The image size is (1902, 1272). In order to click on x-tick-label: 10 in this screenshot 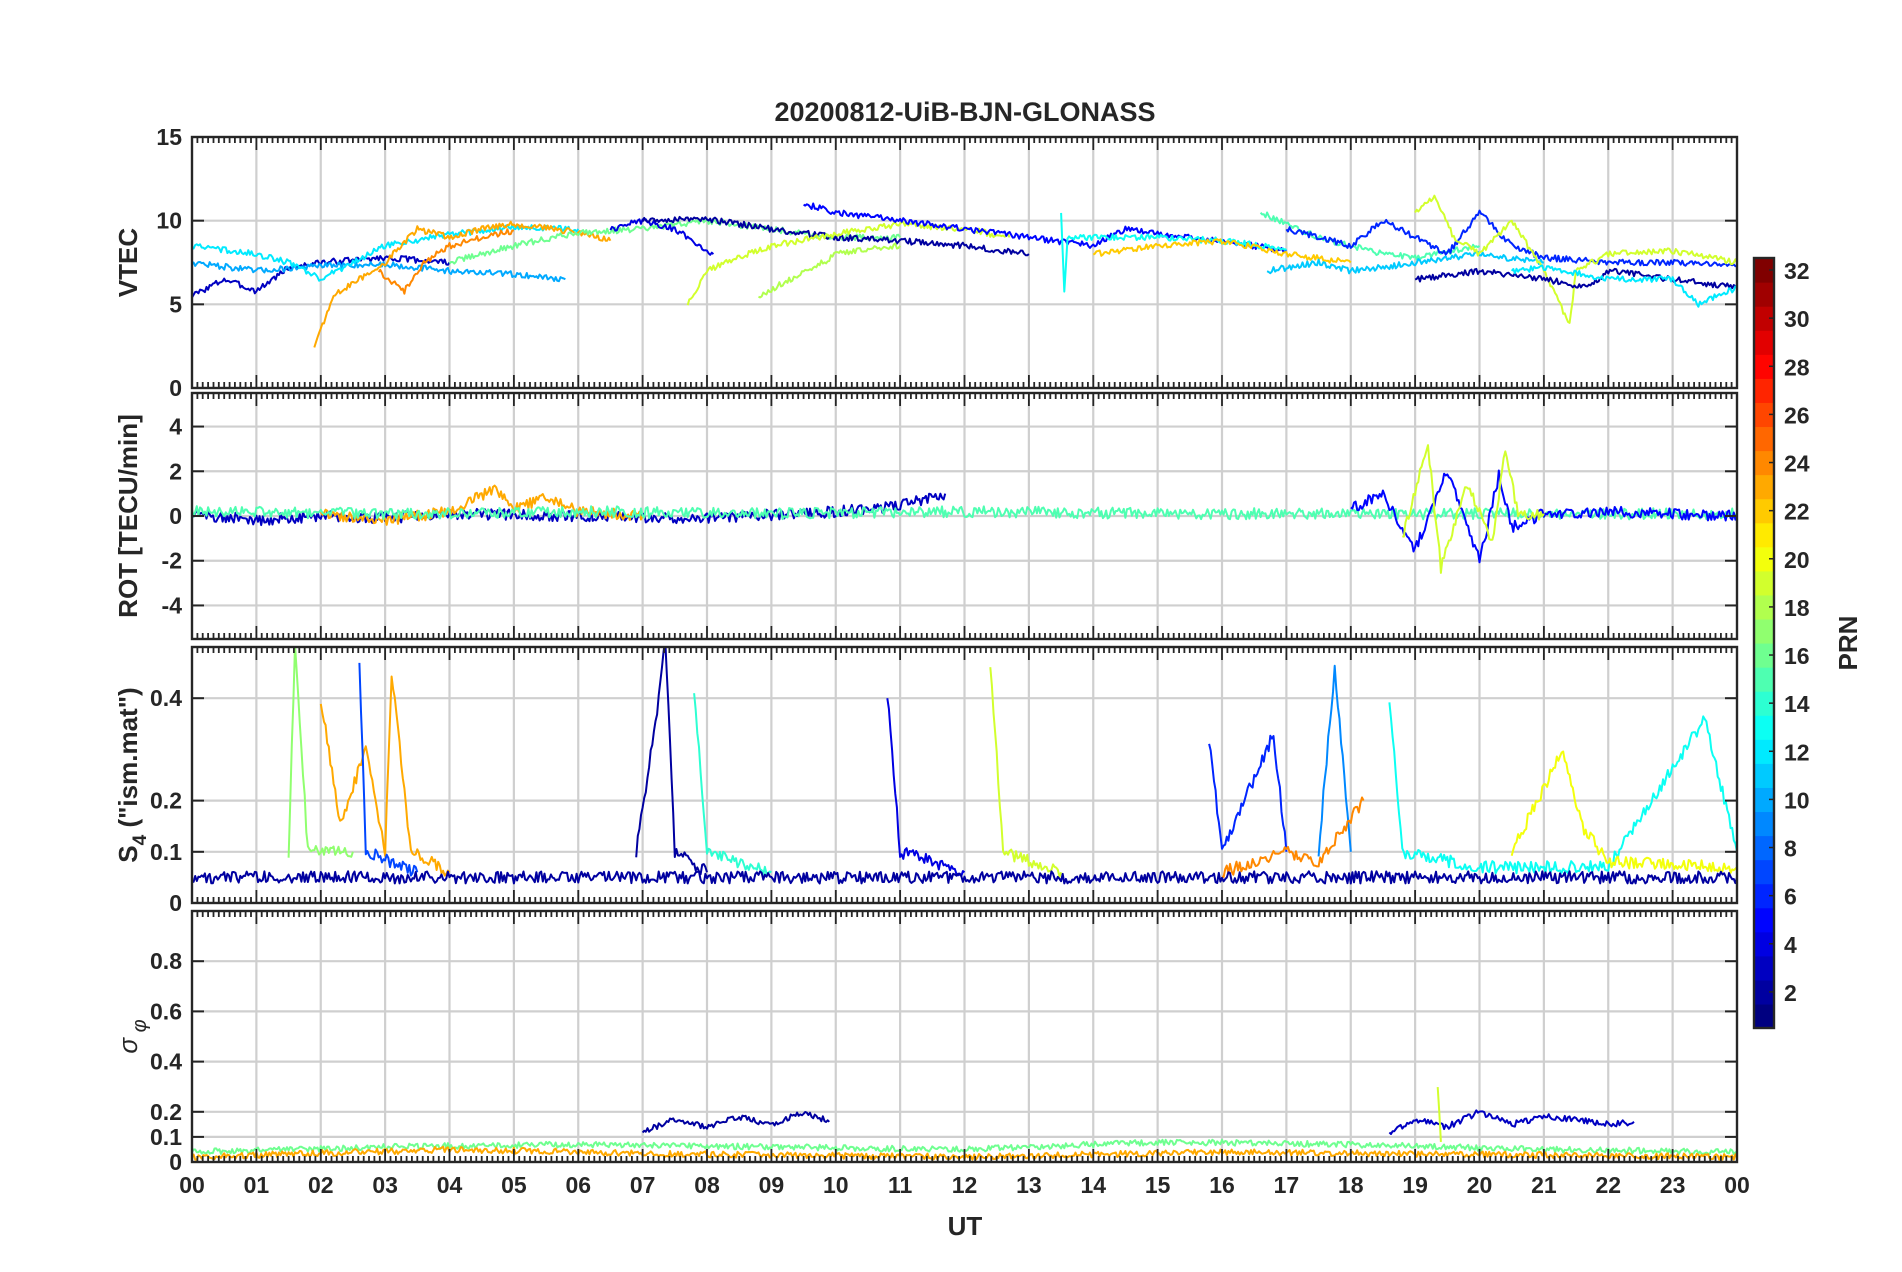, I will do `click(836, 1185)`.